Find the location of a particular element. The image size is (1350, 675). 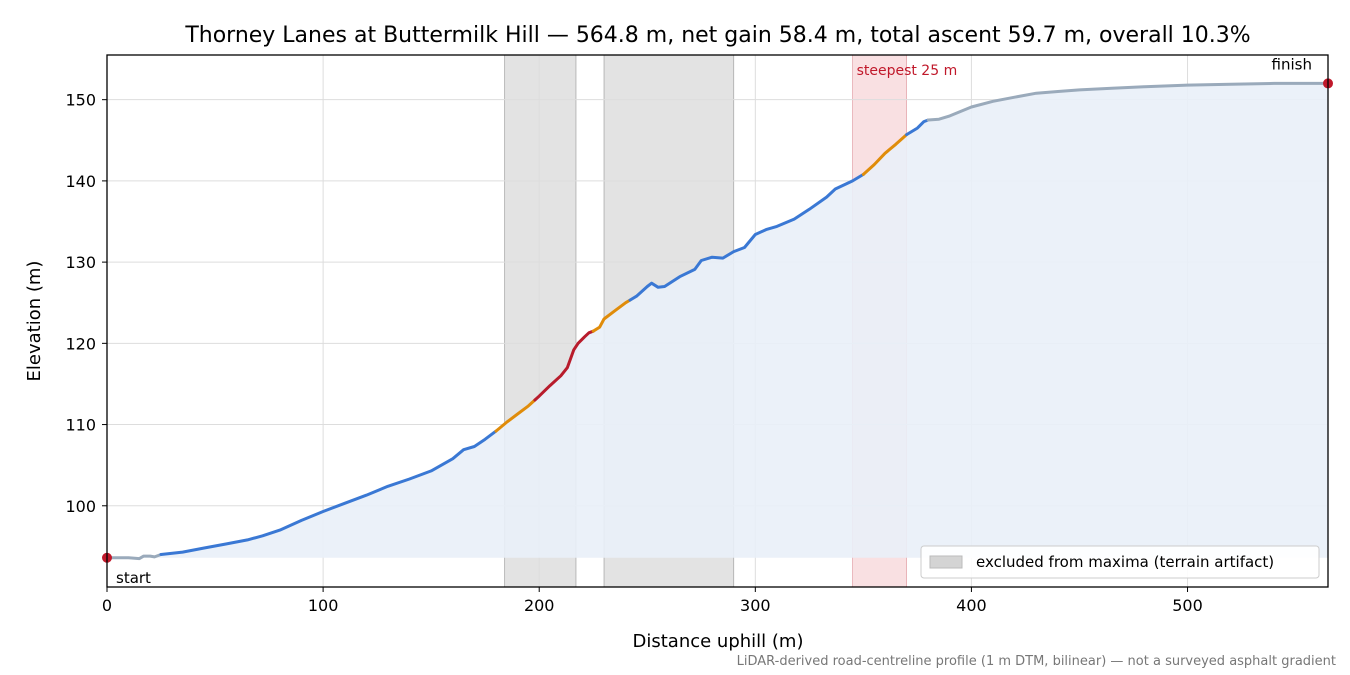

legend-box is located at coordinates (1120, 562).